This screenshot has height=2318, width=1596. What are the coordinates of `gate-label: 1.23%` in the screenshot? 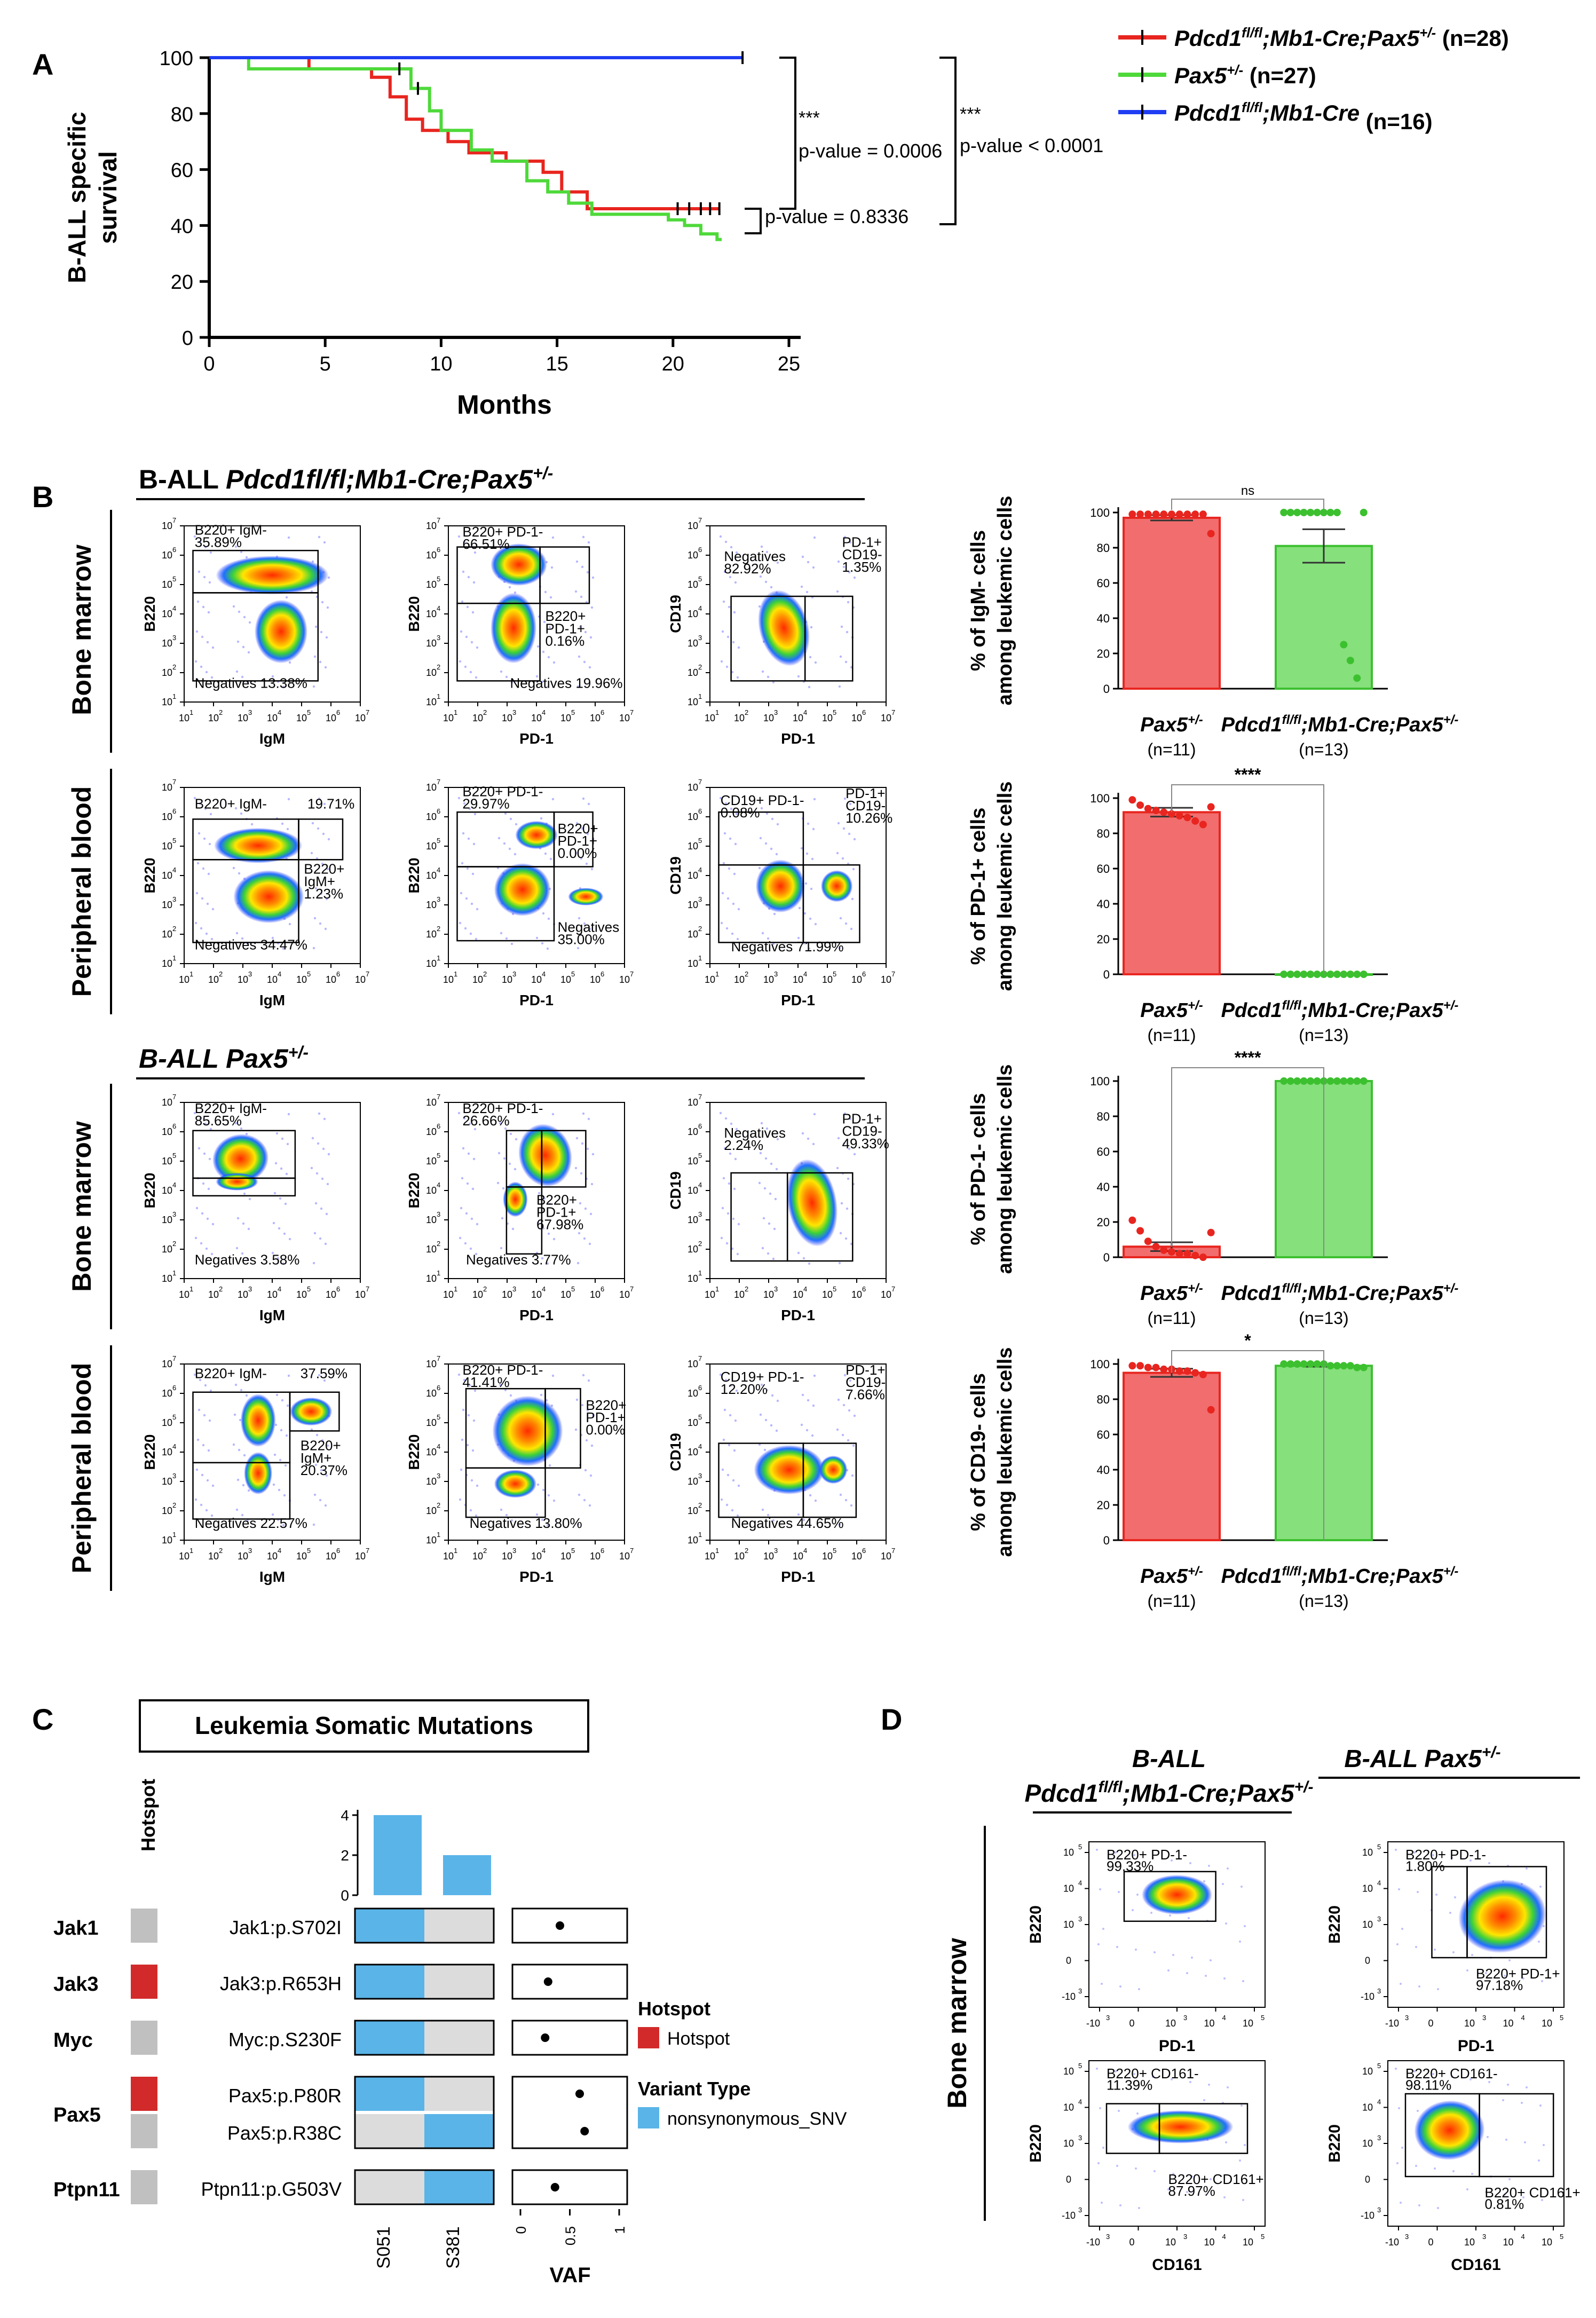 It's located at (323, 894).